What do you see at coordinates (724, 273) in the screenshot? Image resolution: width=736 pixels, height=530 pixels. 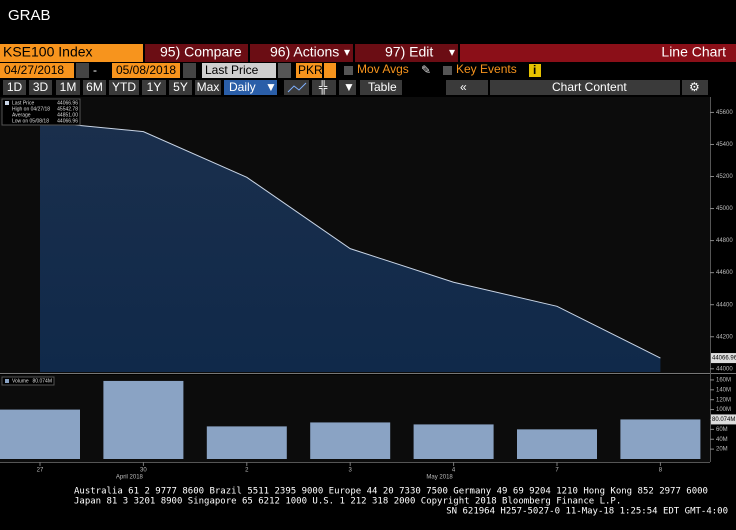 I see `y-tick-label: 44600` at bounding box center [724, 273].